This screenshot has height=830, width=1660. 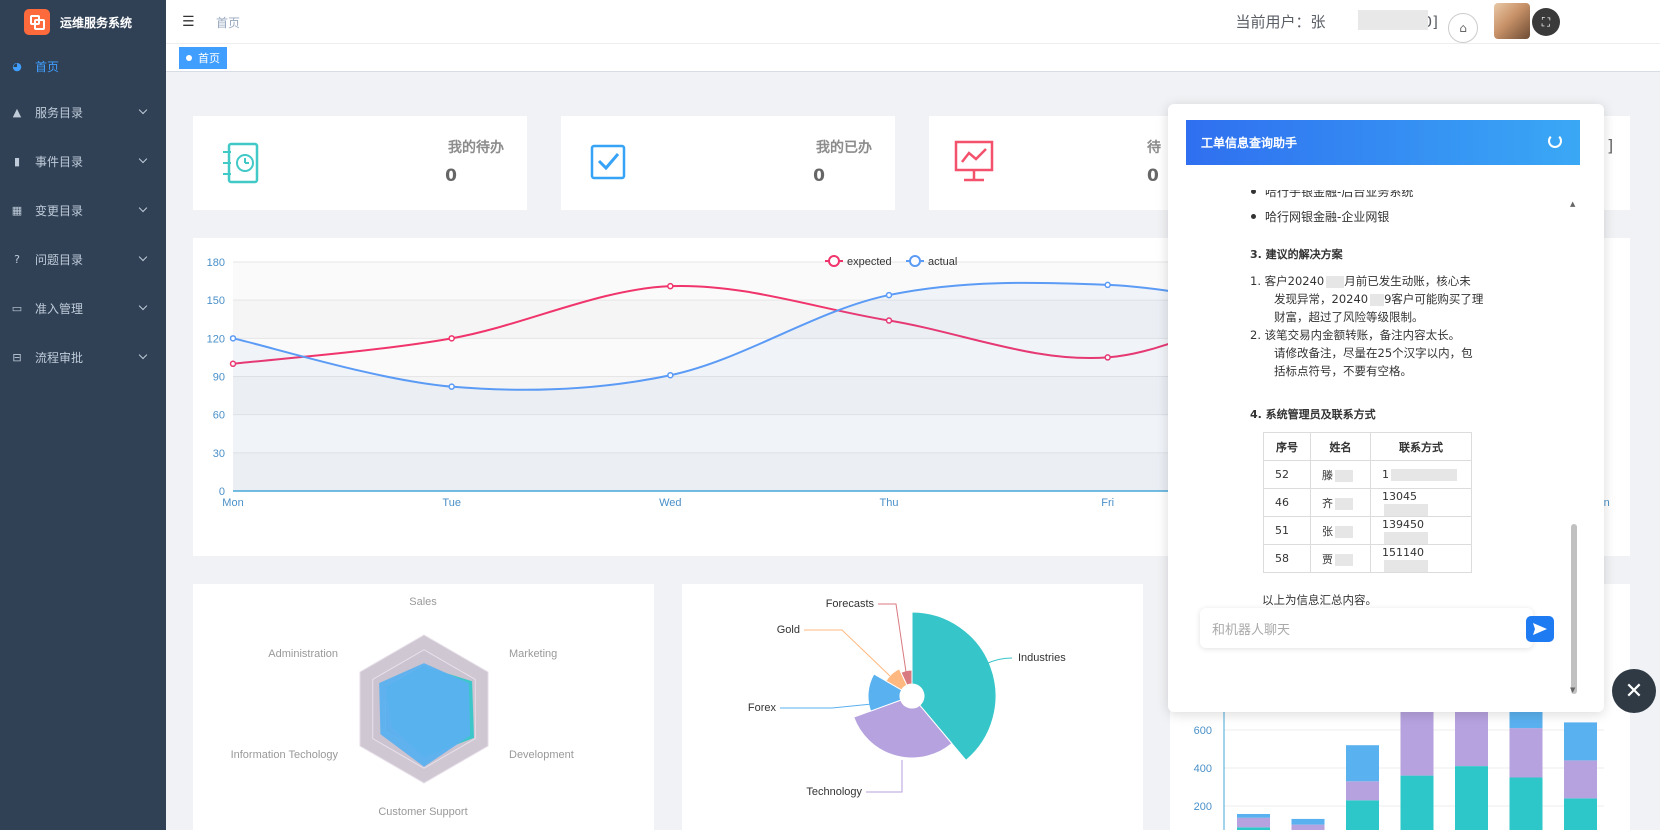 What do you see at coordinates (228, 23) in the screenshot?
I see `breadcrumb: 首页` at bounding box center [228, 23].